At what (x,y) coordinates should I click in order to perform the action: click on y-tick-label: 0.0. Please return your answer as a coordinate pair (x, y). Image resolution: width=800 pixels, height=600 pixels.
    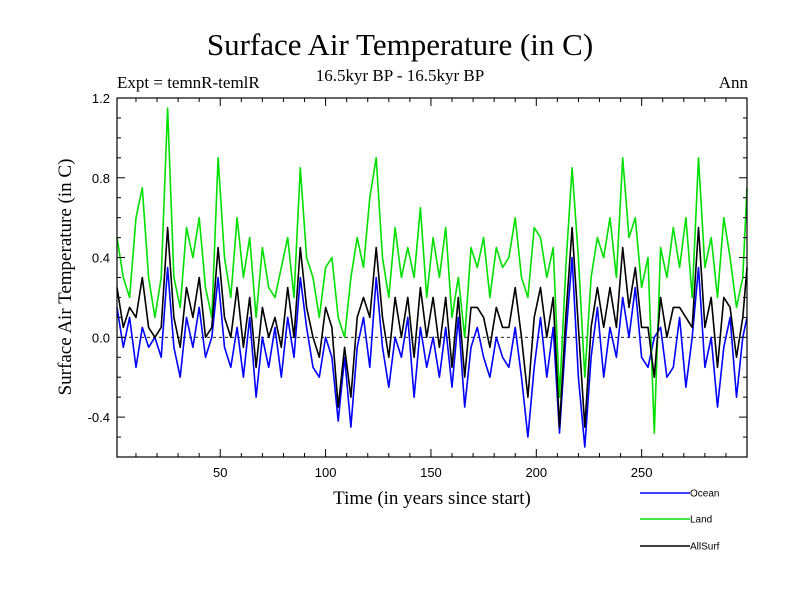
    Looking at the image, I should click on (101, 337).